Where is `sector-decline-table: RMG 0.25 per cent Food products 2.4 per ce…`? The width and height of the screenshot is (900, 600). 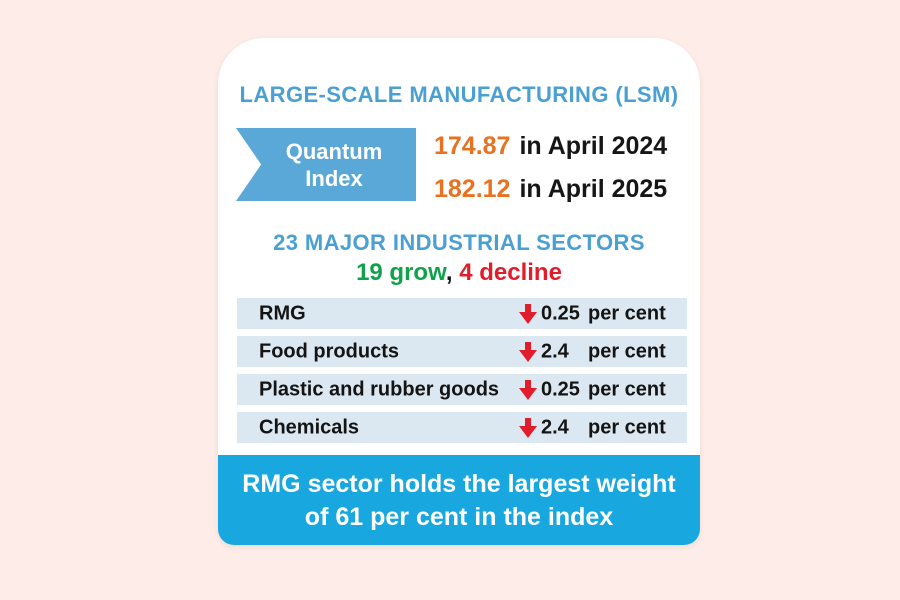
sector-decline-table: RMG 0.25 per cent Food products 2.4 per ce… is located at coordinates (462, 374).